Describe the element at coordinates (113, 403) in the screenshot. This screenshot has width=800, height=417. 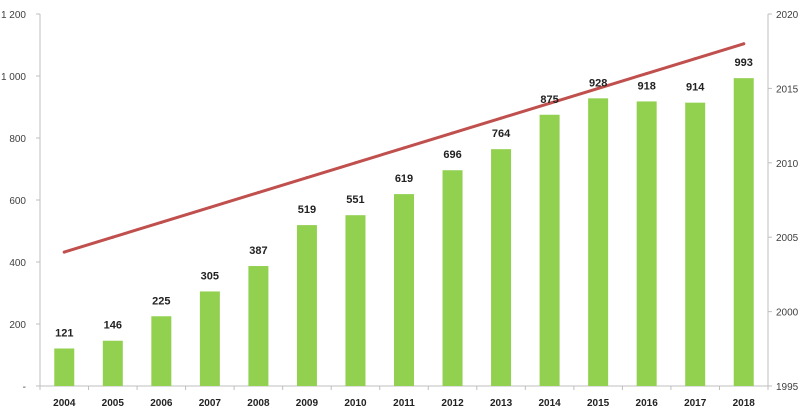
I see `x-tick-label: 2005` at that location.